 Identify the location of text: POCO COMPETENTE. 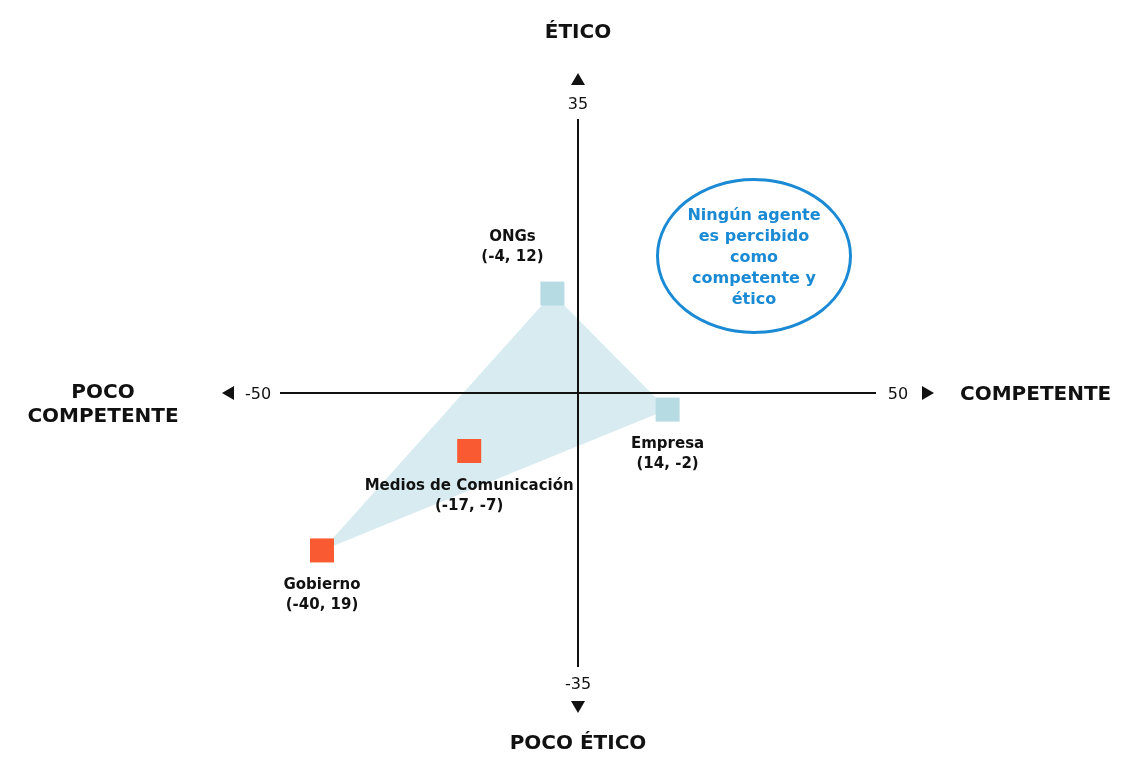
(103, 403).